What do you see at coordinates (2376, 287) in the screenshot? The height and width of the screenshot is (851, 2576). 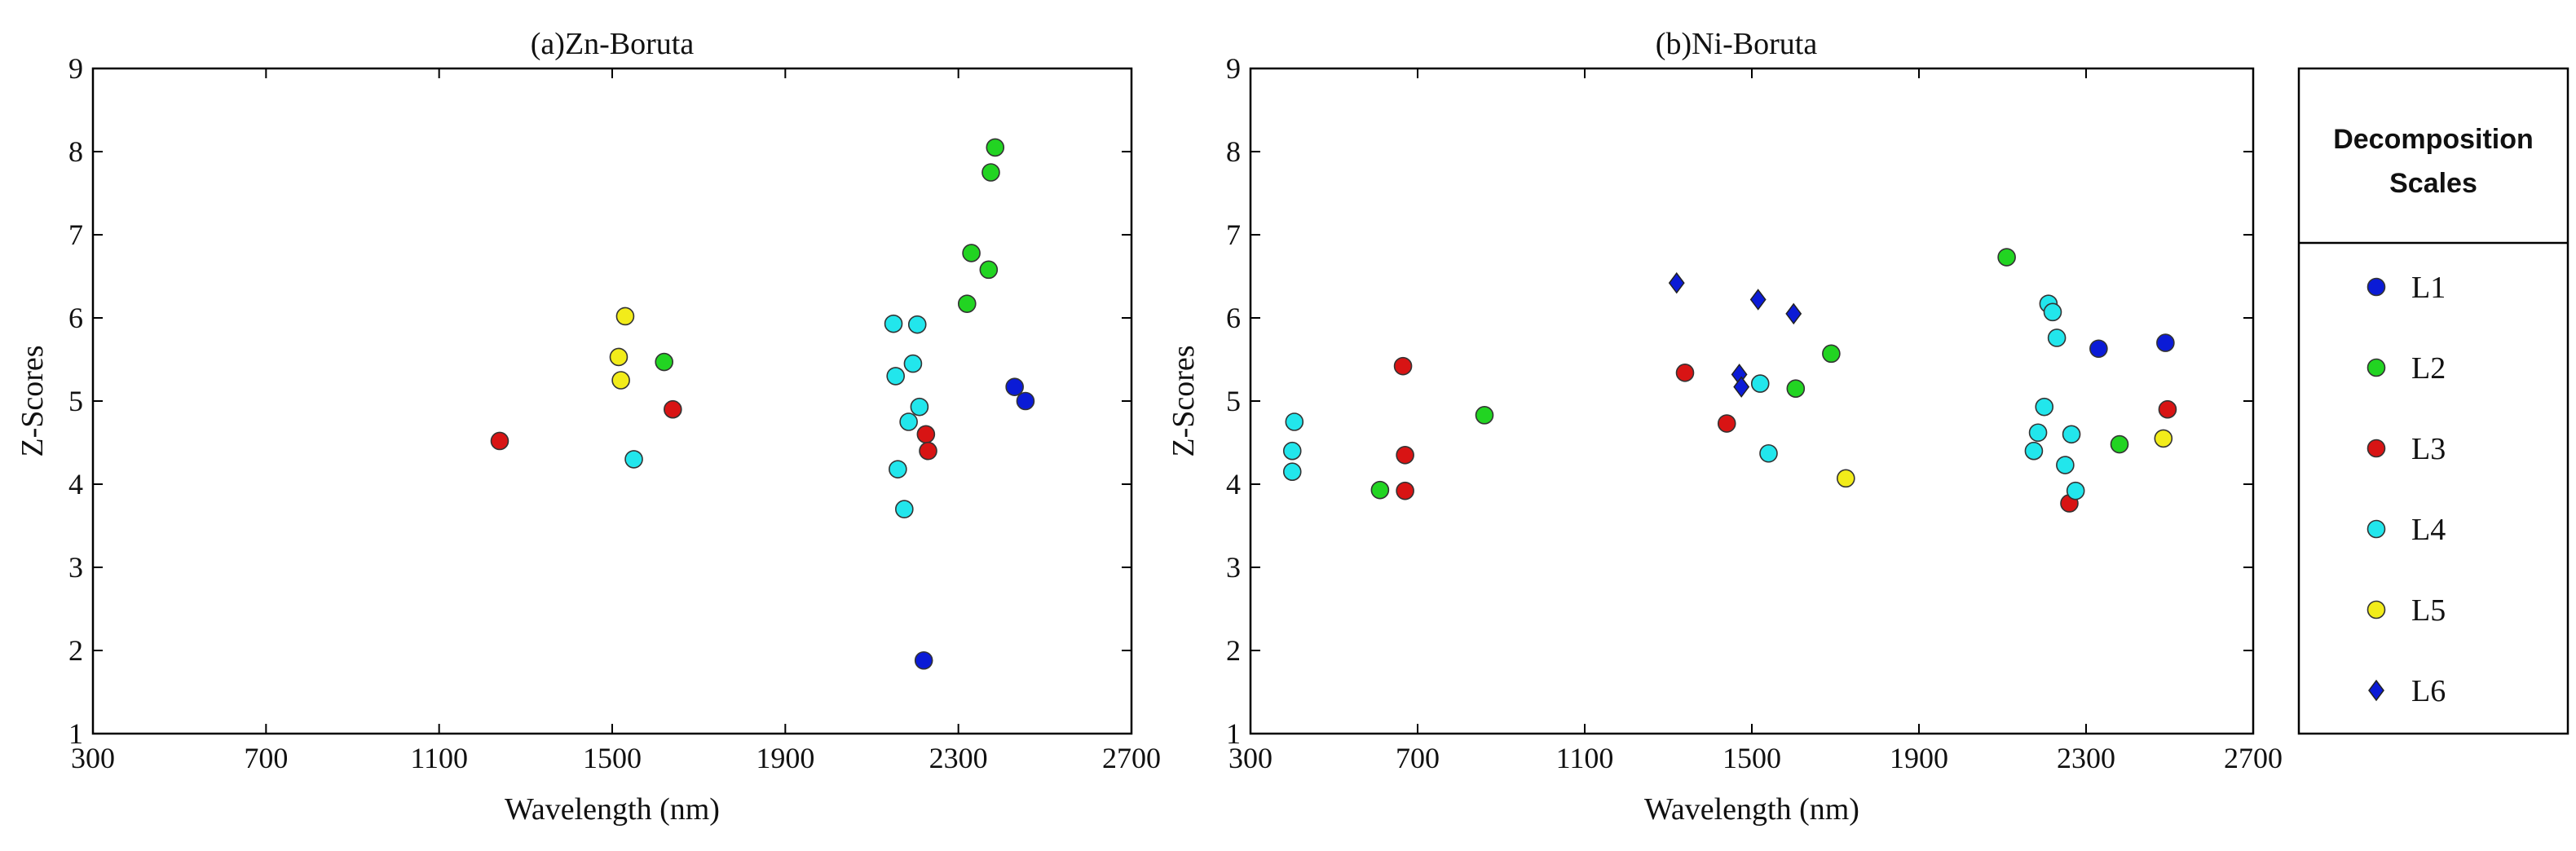 I see `legend-marker-l1` at bounding box center [2376, 287].